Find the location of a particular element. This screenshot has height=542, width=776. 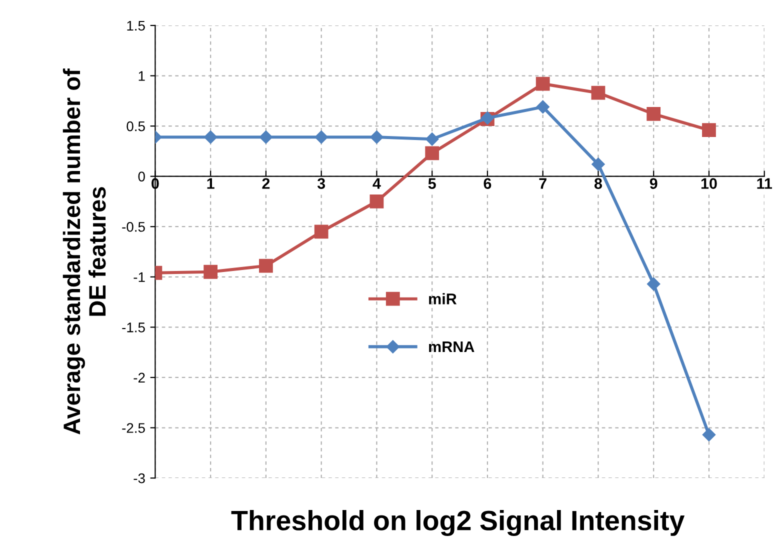

y-axis-title: Average standardized number of DE features is located at coordinates (84, 251).